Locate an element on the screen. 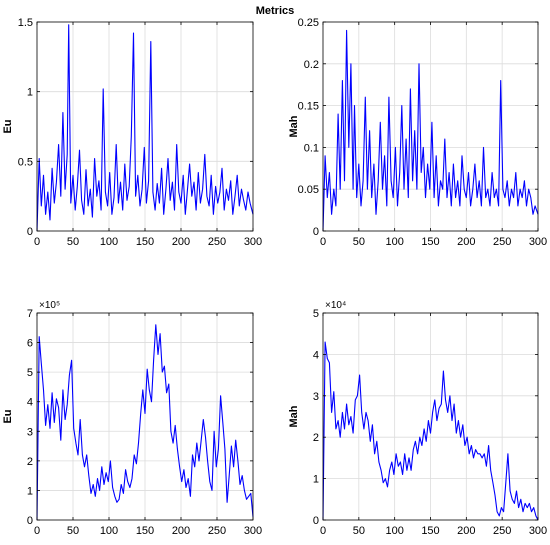  y-tick-label: 0.15 is located at coordinates (308, 107).